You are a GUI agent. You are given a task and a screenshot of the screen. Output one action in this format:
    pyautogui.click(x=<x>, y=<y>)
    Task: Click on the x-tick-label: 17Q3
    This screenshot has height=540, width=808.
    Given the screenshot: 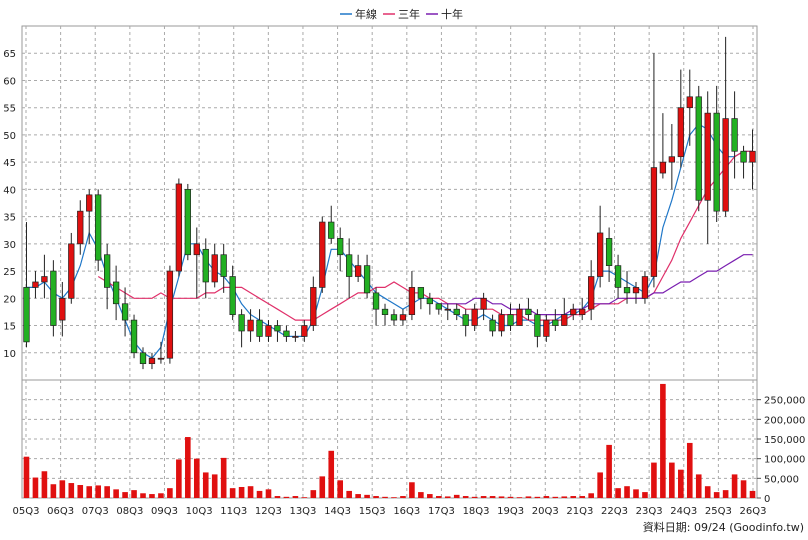 What is the action you would take?
    pyautogui.click(x=441, y=511)
    